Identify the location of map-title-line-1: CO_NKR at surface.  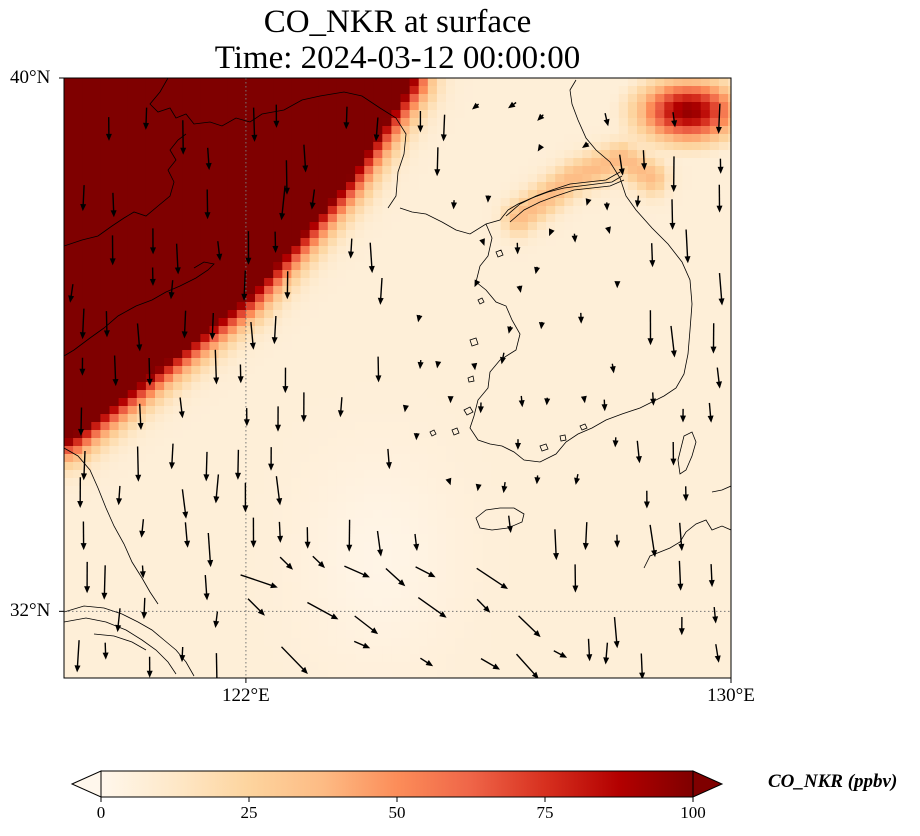
(397, 22).